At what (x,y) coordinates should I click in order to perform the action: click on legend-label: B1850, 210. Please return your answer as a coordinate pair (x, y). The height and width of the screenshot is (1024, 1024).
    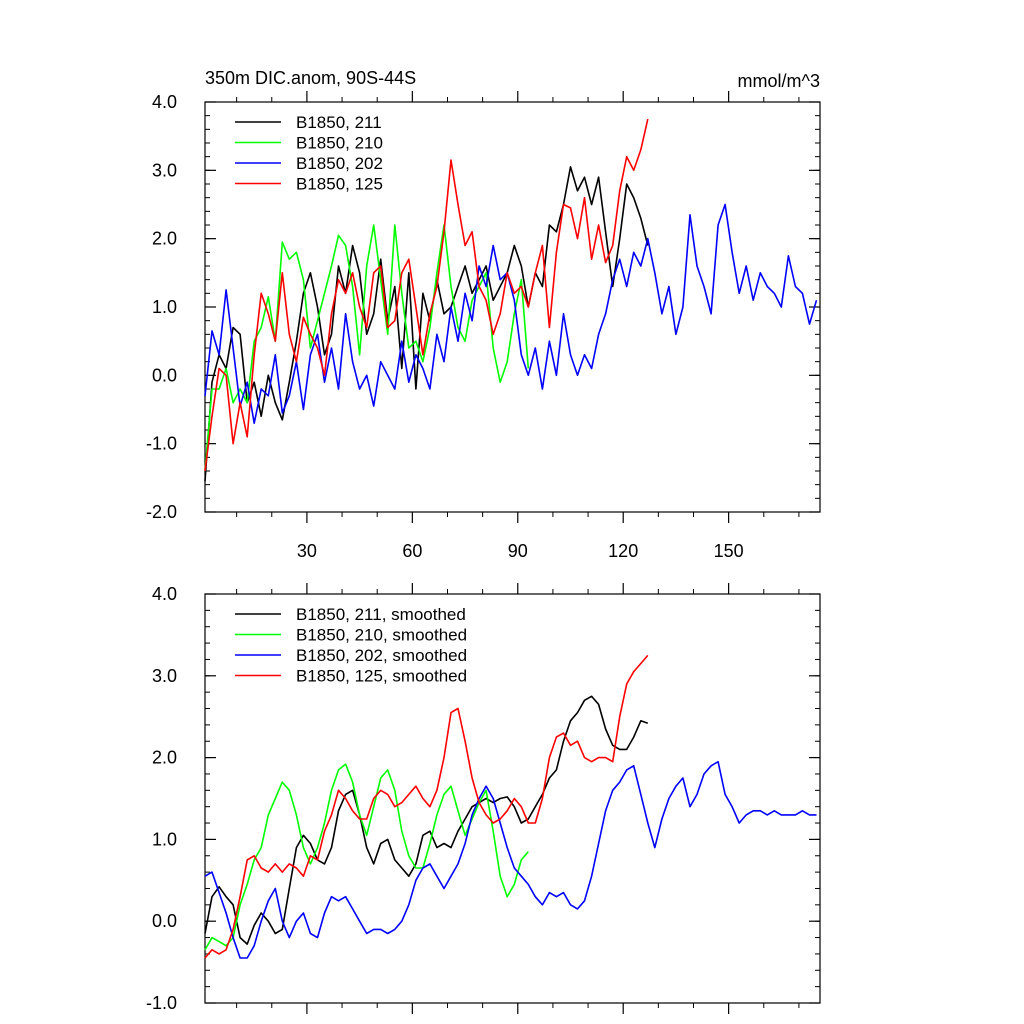
    Looking at the image, I should click on (339, 143).